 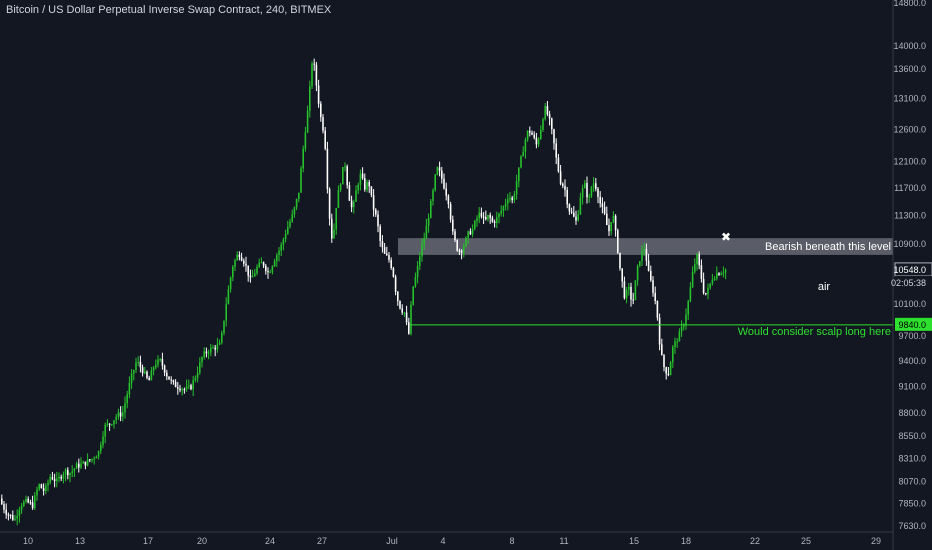 What do you see at coordinates (909, 4) in the screenshot?
I see `price-tick-label: 14800.0` at bounding box center [909, 4].